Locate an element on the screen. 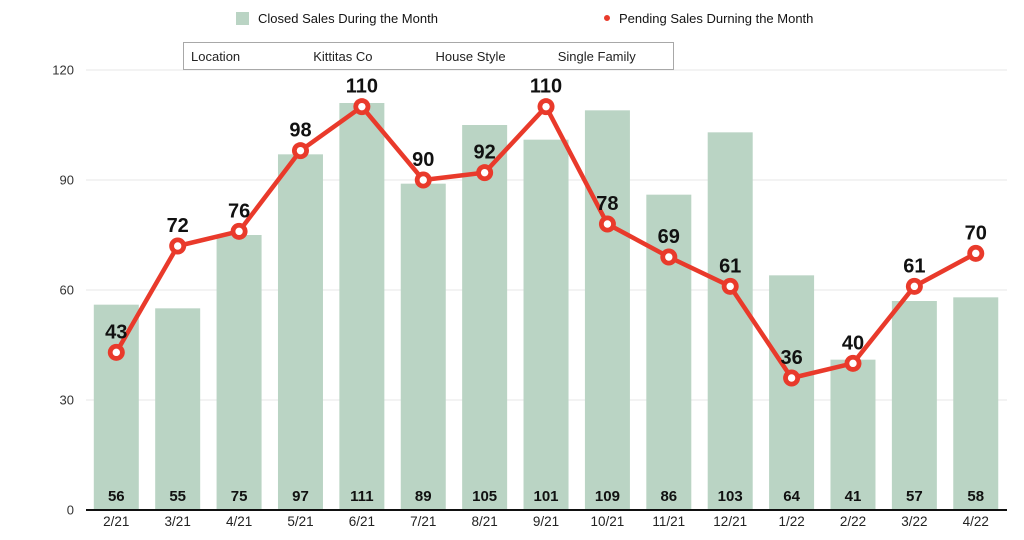 Image resolution: width=1024 pixels, height=540 pixels. bar-value-label: 89 is located at coordinates (423, 496).